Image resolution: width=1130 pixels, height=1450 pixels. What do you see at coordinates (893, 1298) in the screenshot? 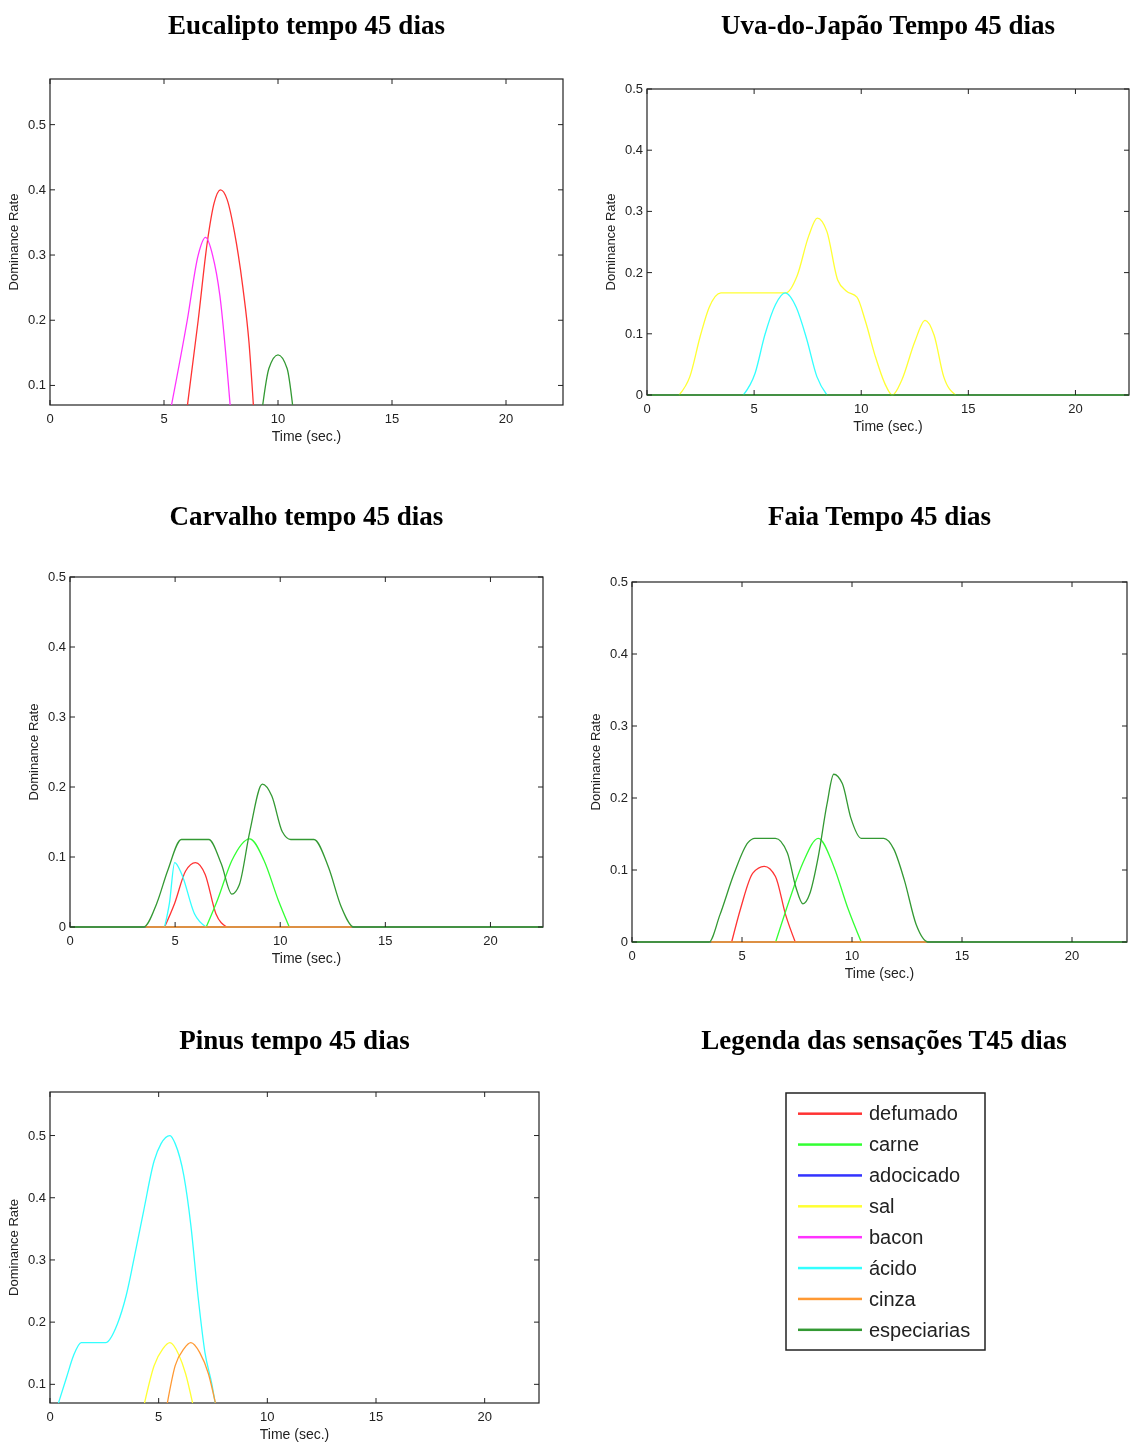
I see `legend-label: cinza` at bounding box center [893, 1298].